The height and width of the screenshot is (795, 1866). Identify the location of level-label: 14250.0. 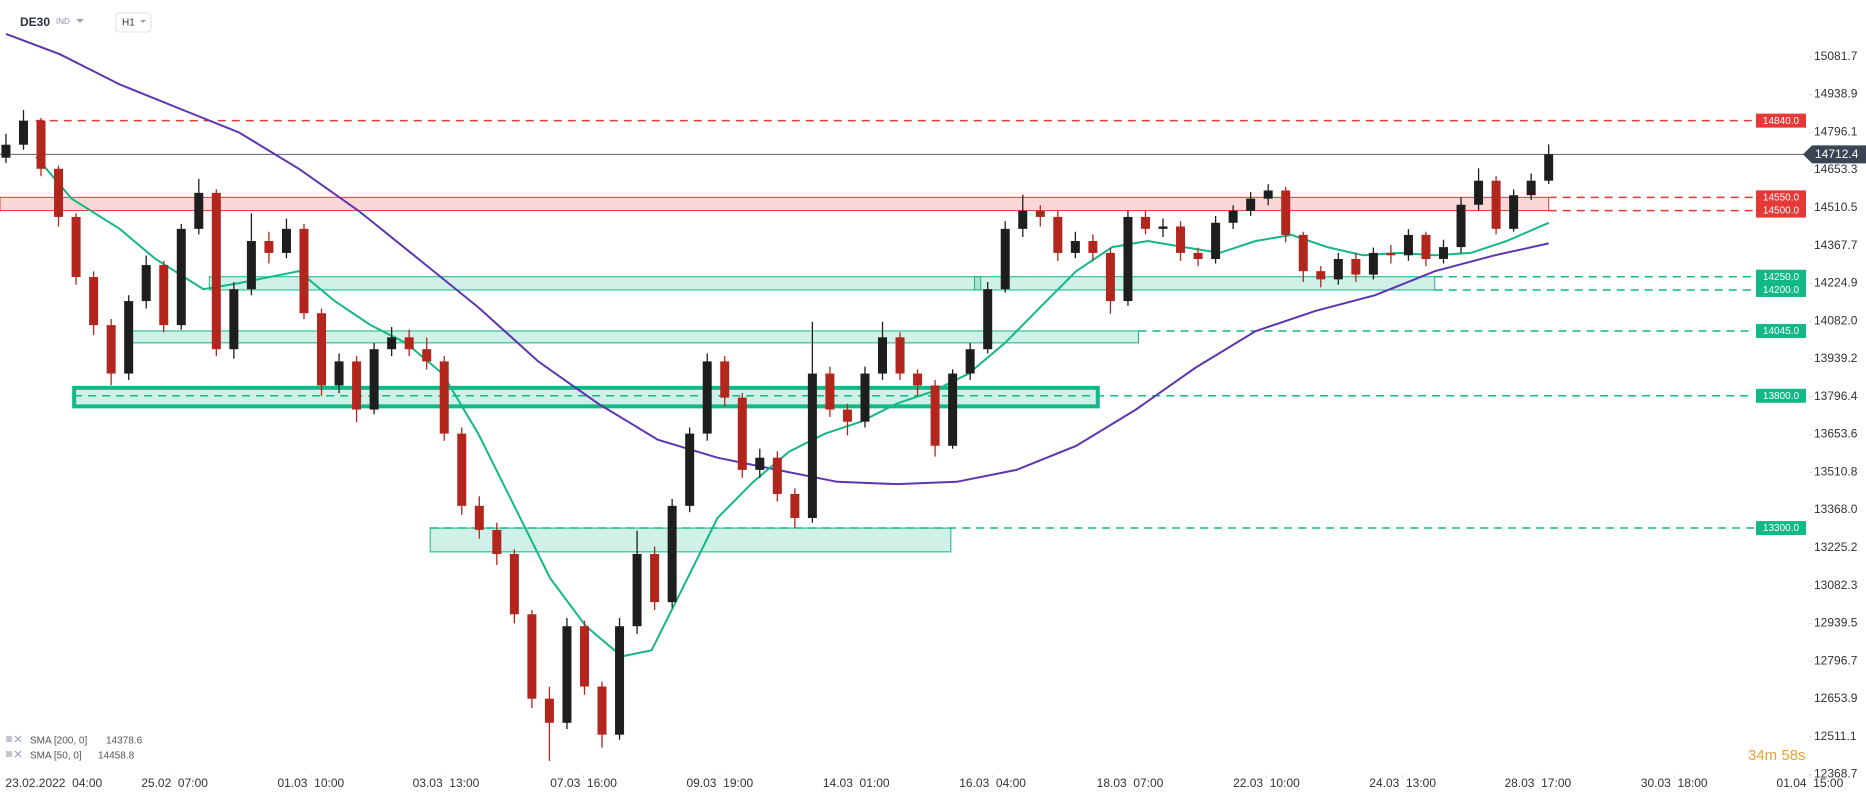
(1781, 277).